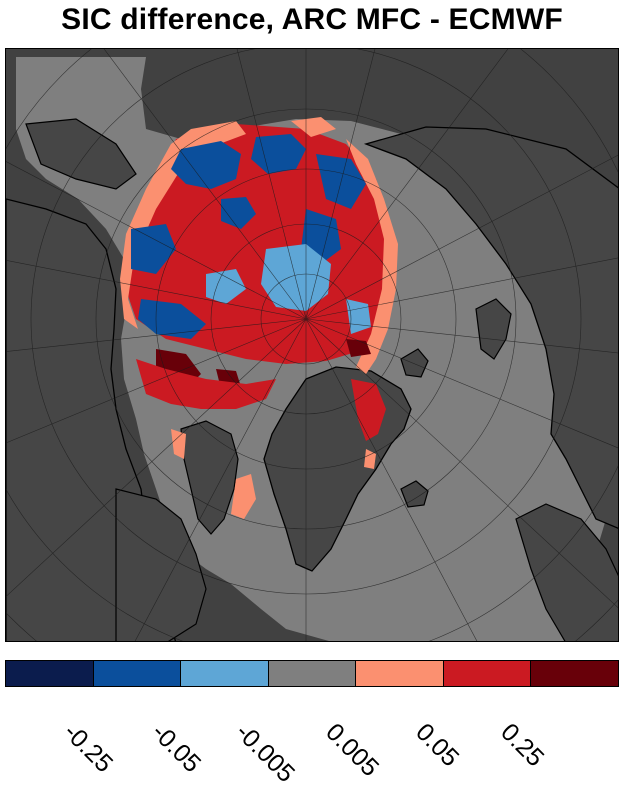 The height and width of the screenshot is (789, 624). What do you see at coordinates (161, 564) in the screenshot?
I see `hudson-land` at bounding box center [161, 564].